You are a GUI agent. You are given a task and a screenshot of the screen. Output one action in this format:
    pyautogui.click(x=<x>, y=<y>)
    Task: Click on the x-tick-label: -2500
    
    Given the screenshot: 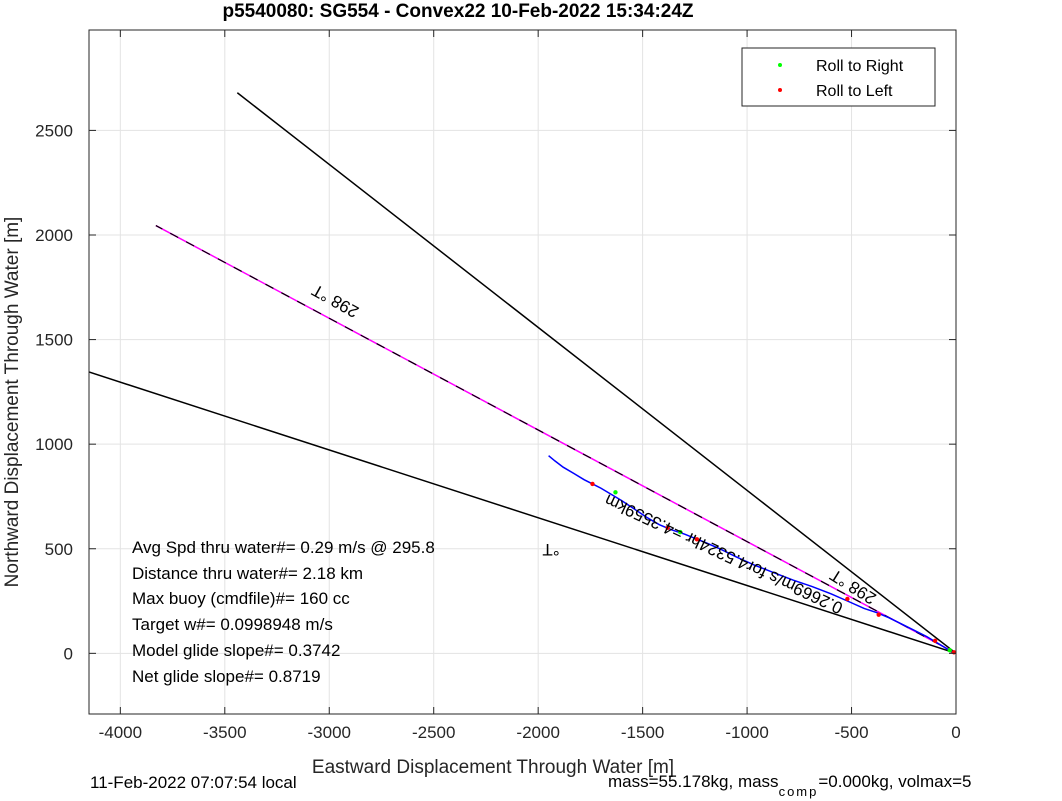 What is the action you would take?
    pyautogui.click(x=433, y=732)
    